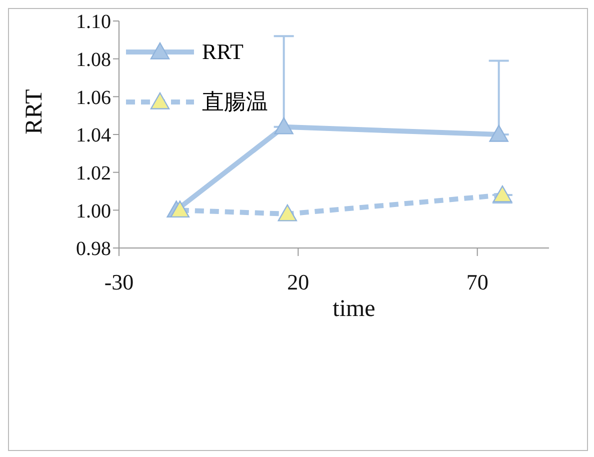  I want to click on y-tick-label: 1.00, so click(93, 211).